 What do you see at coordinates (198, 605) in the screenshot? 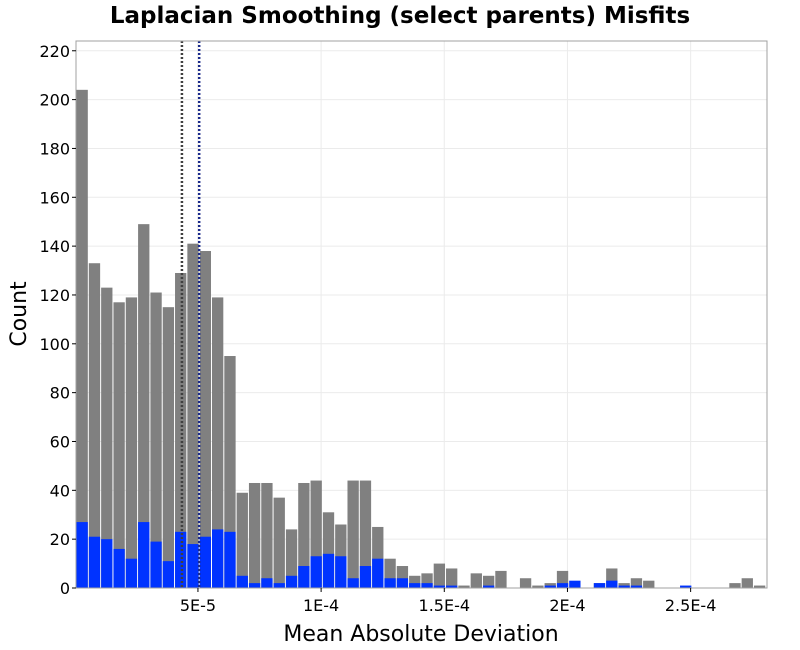
I see `x-tick-label: 5E-5` at bounding box center [198, 605].